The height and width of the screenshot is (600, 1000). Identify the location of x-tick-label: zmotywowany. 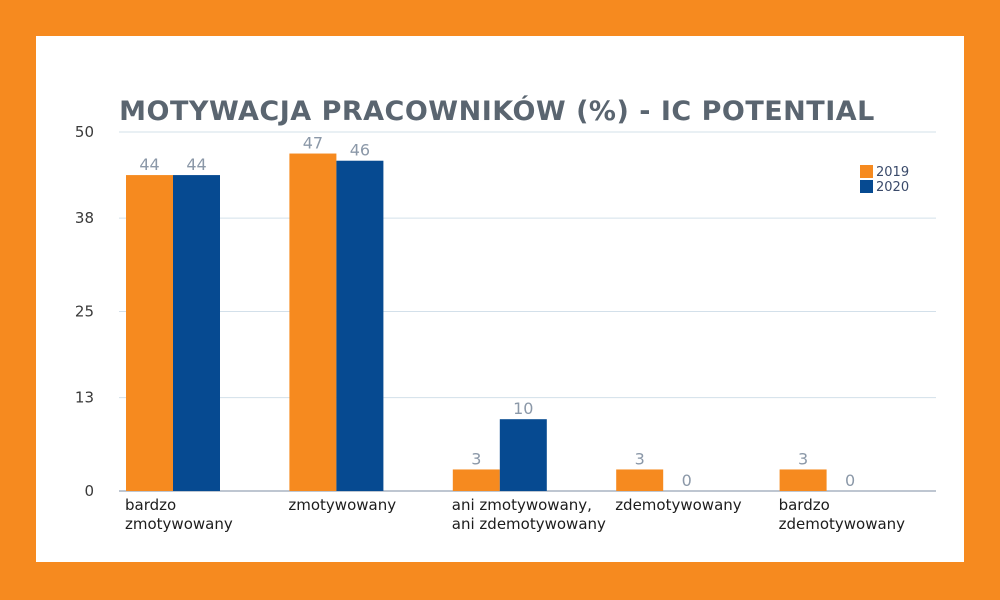
(342, 505).